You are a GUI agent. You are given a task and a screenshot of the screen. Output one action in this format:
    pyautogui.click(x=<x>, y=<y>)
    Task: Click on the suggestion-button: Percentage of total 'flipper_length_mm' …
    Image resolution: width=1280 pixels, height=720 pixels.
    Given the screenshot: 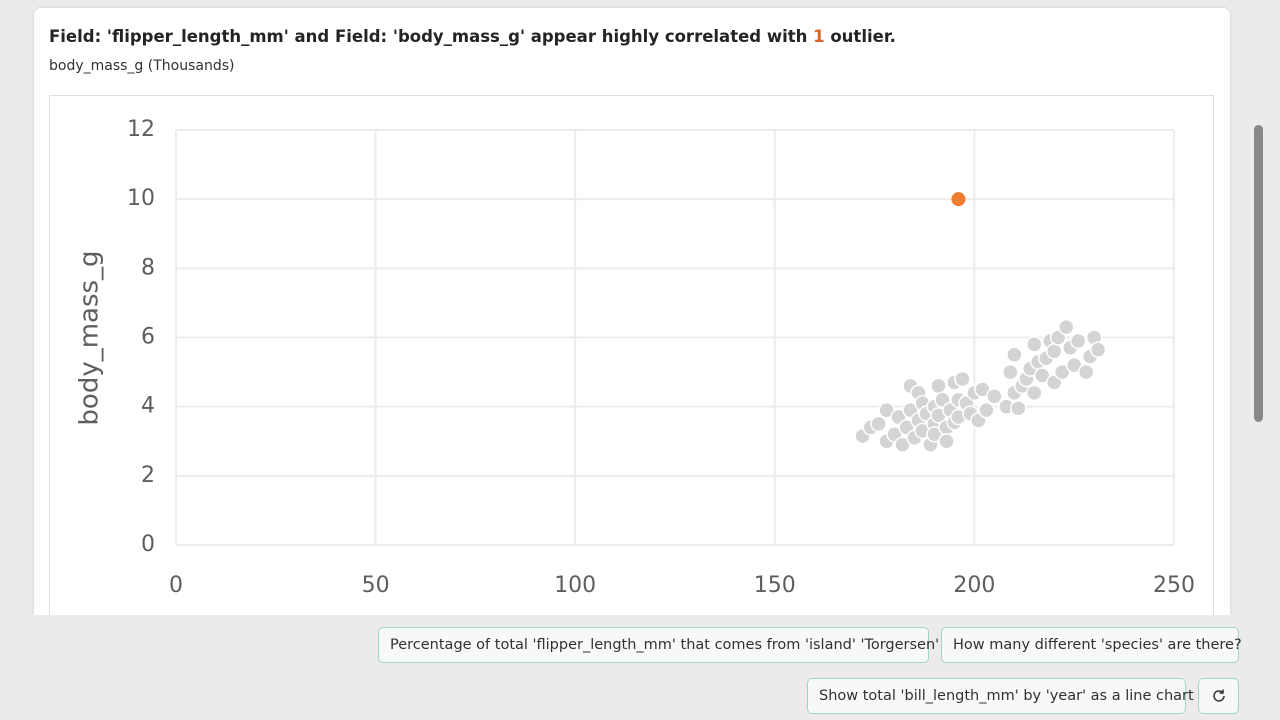 What is the action you would take?
    pyautogui.click(x=658, y=645)
    